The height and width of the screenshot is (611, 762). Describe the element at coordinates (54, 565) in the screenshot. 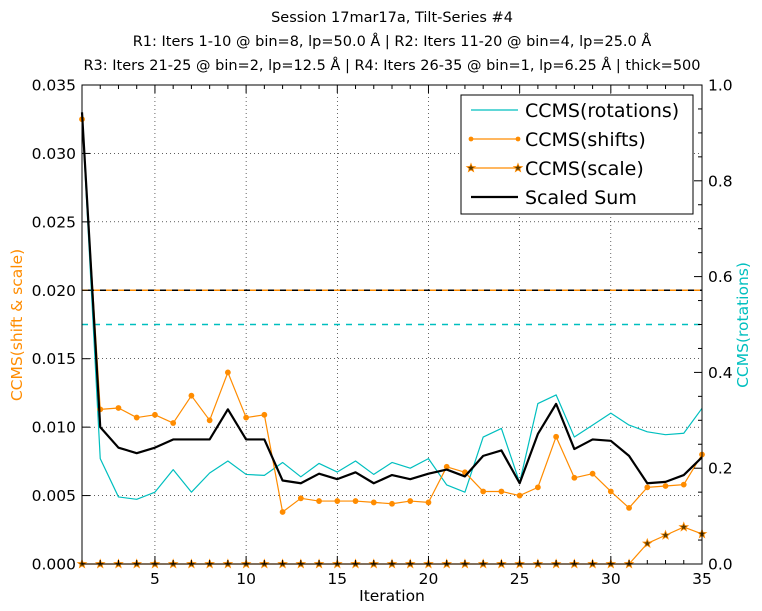

I see `y-left-tick-label: 0.000` at that location.